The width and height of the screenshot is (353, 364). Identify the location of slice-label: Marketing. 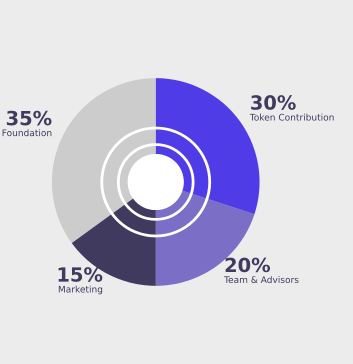
(80, 290).